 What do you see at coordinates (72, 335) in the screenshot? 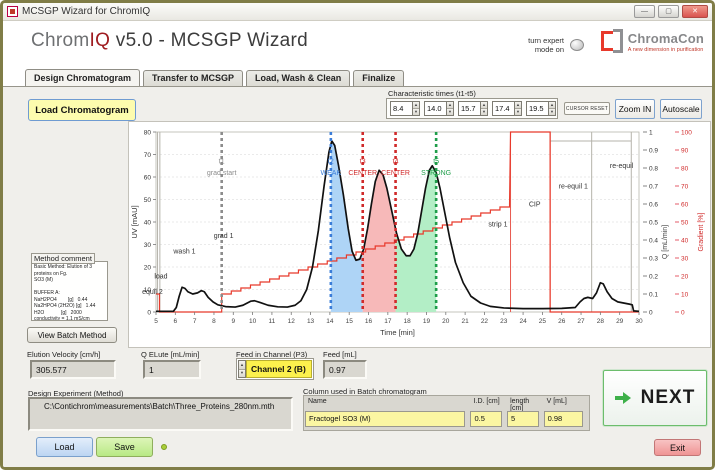
I see `view-batch-method-button: View Batch Method` at bounding box center [72, 335].